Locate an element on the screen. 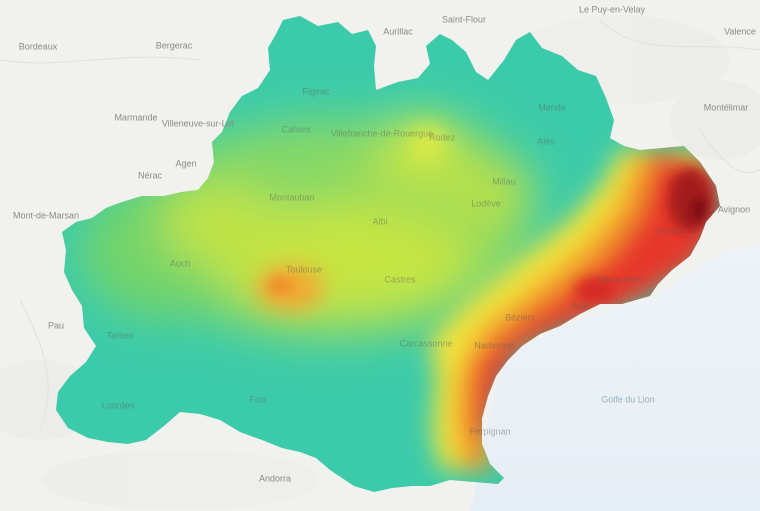  city-label-mende: Mende is located at coordinates (552, 107).